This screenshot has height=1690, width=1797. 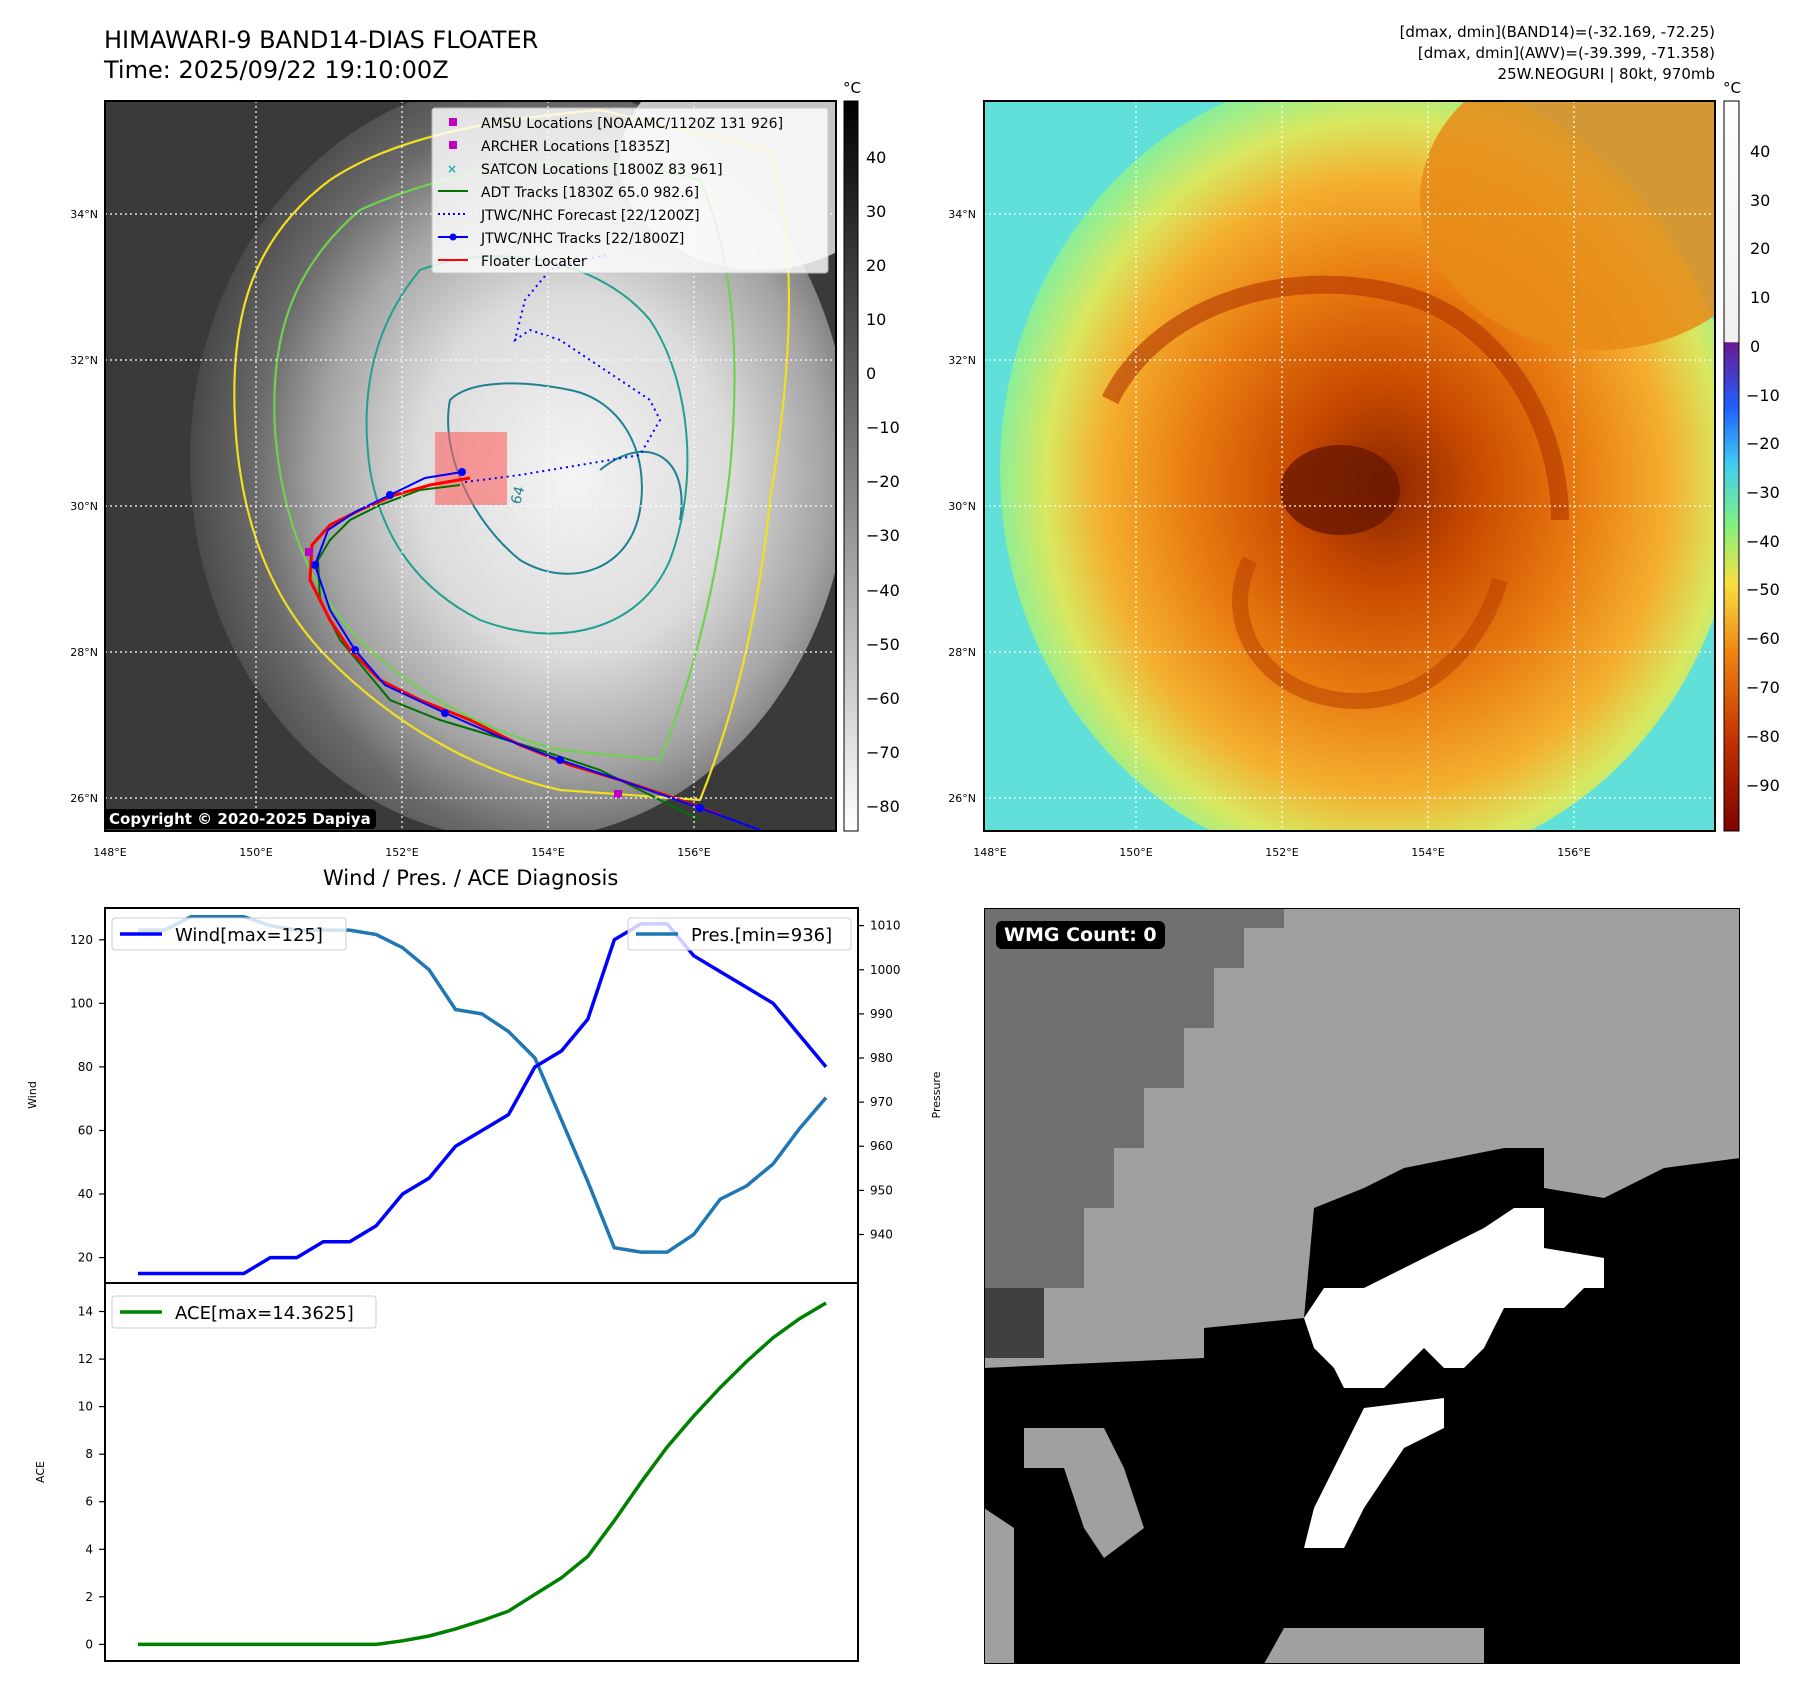 What do you see at coordinates (851, 466) in the screenshot?
I see `gray-colorbar` at bounding box center [851, 466].